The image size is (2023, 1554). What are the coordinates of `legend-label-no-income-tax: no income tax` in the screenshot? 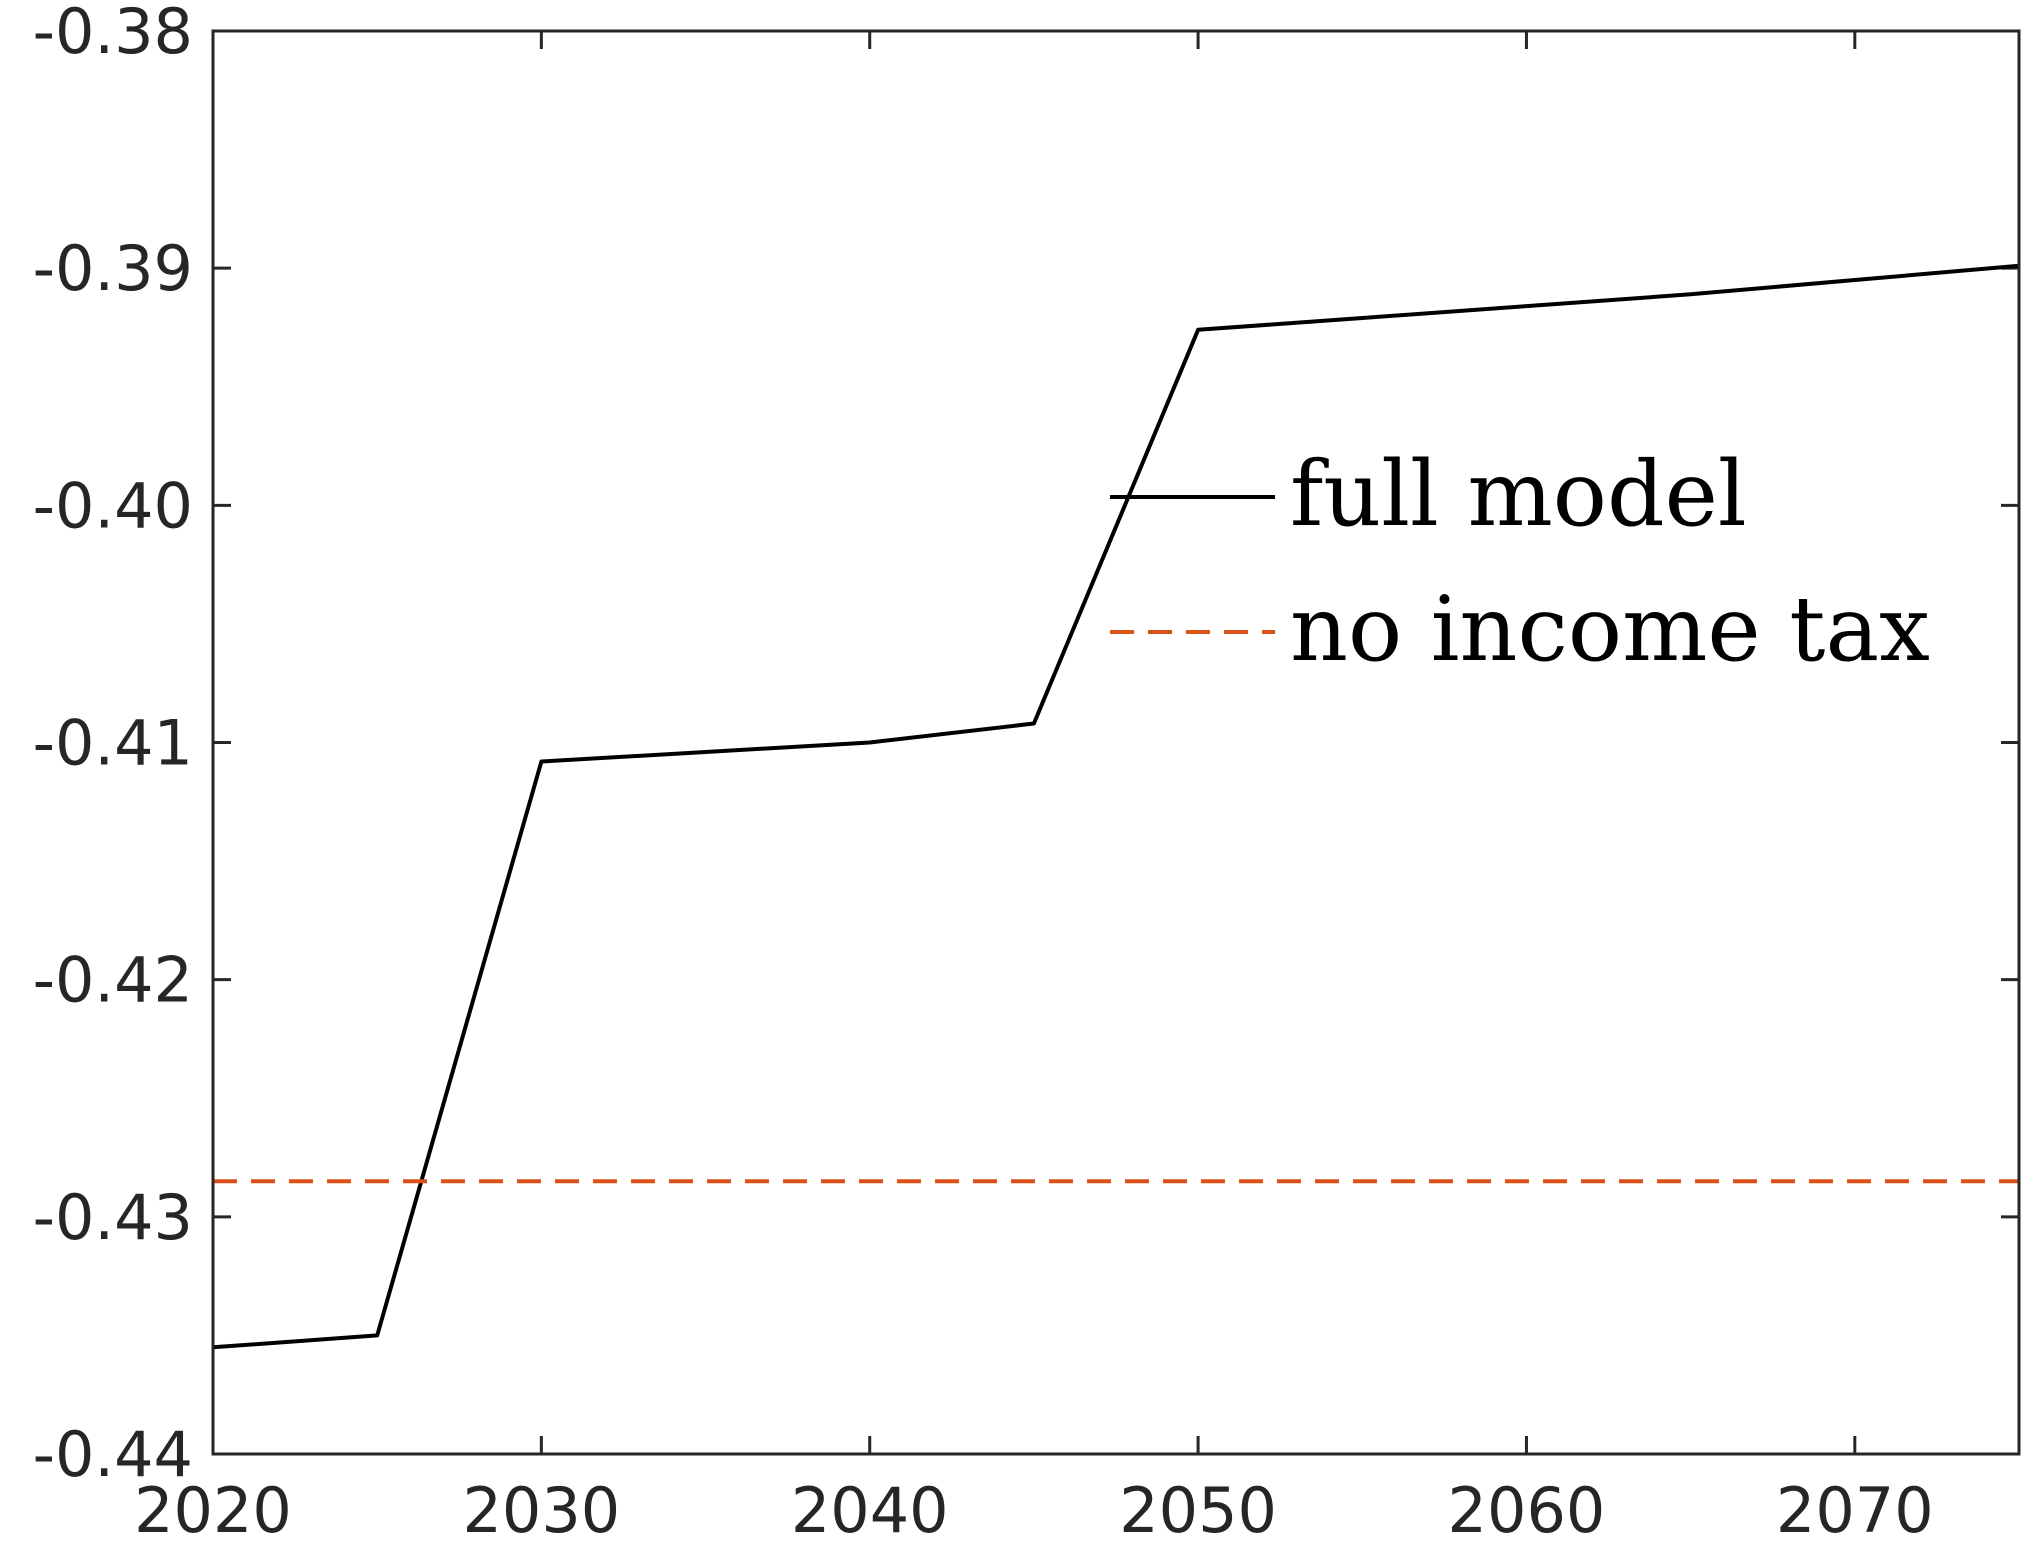 It's located at (1610, 629).